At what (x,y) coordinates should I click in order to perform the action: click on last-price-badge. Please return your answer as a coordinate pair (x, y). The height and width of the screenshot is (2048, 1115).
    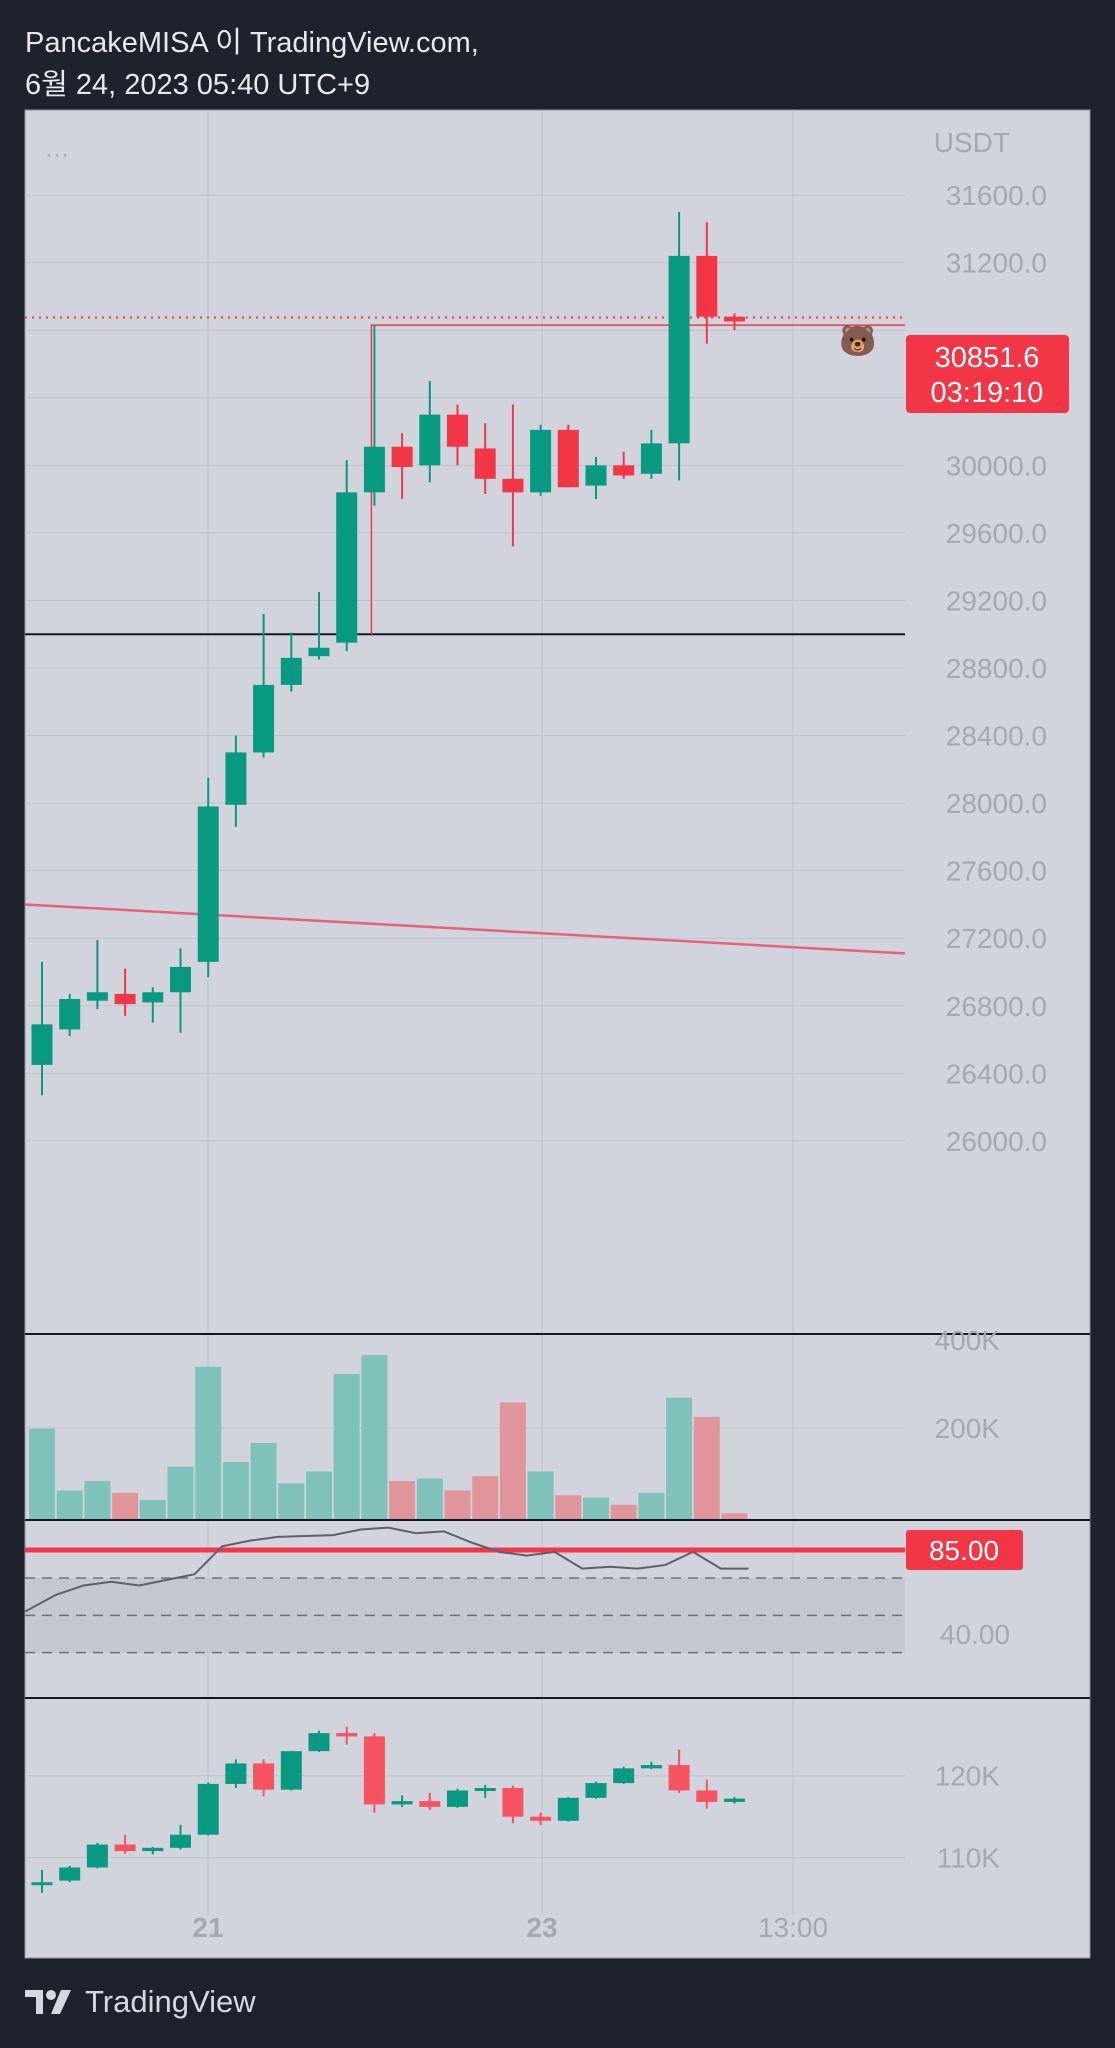
    Looking at the image, I should click on (987, 374).